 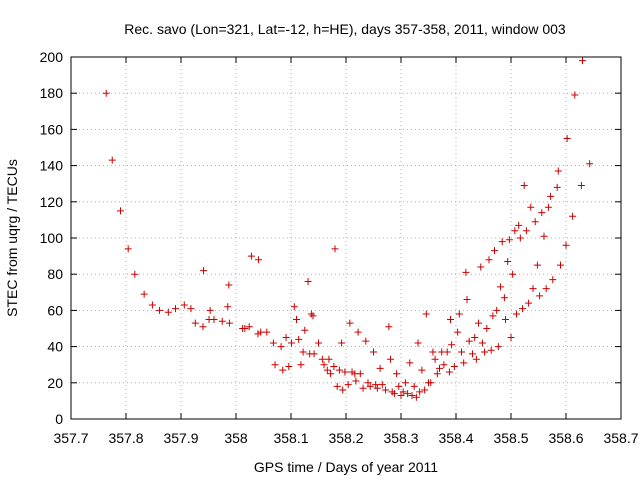 I want to click on y-tick-label: 200, so click(x=52, y=57).